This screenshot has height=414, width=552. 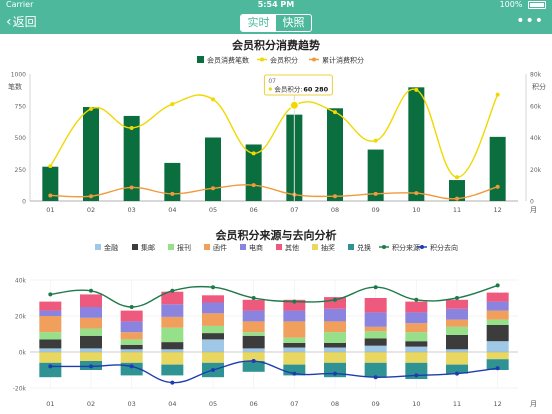 What do you see at coordinates (530, 21) in the screenshot?
I see `more-dots-icon: •••` at bounding box center [530, 21].